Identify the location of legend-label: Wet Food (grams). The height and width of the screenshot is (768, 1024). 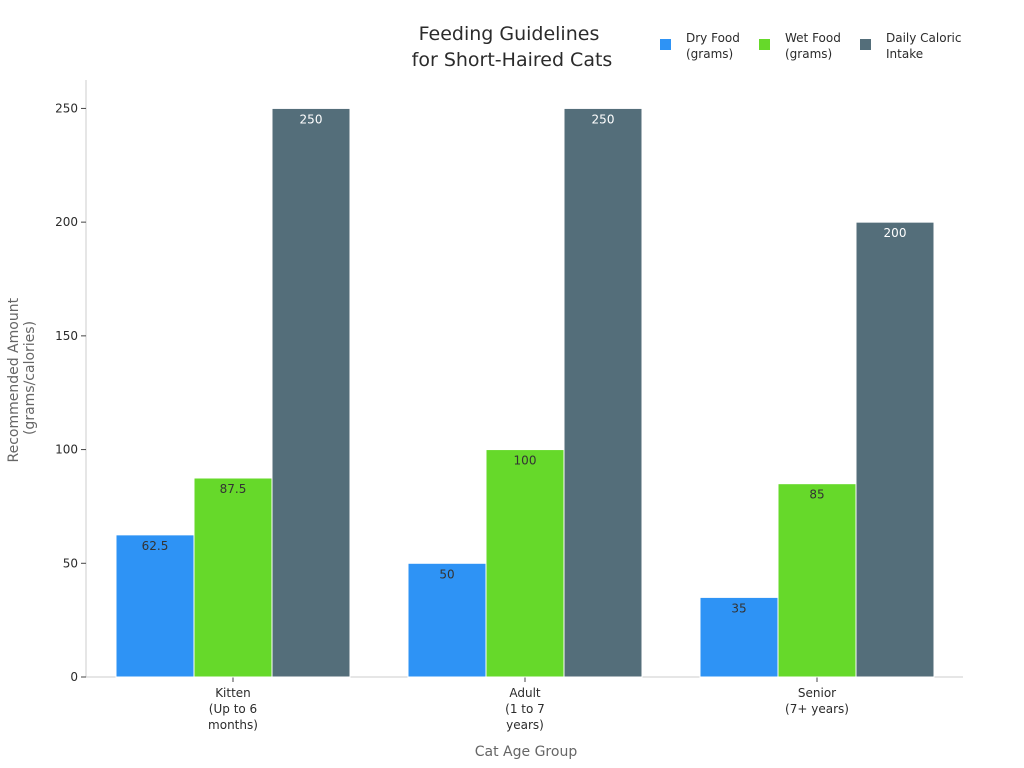
(813, 46).